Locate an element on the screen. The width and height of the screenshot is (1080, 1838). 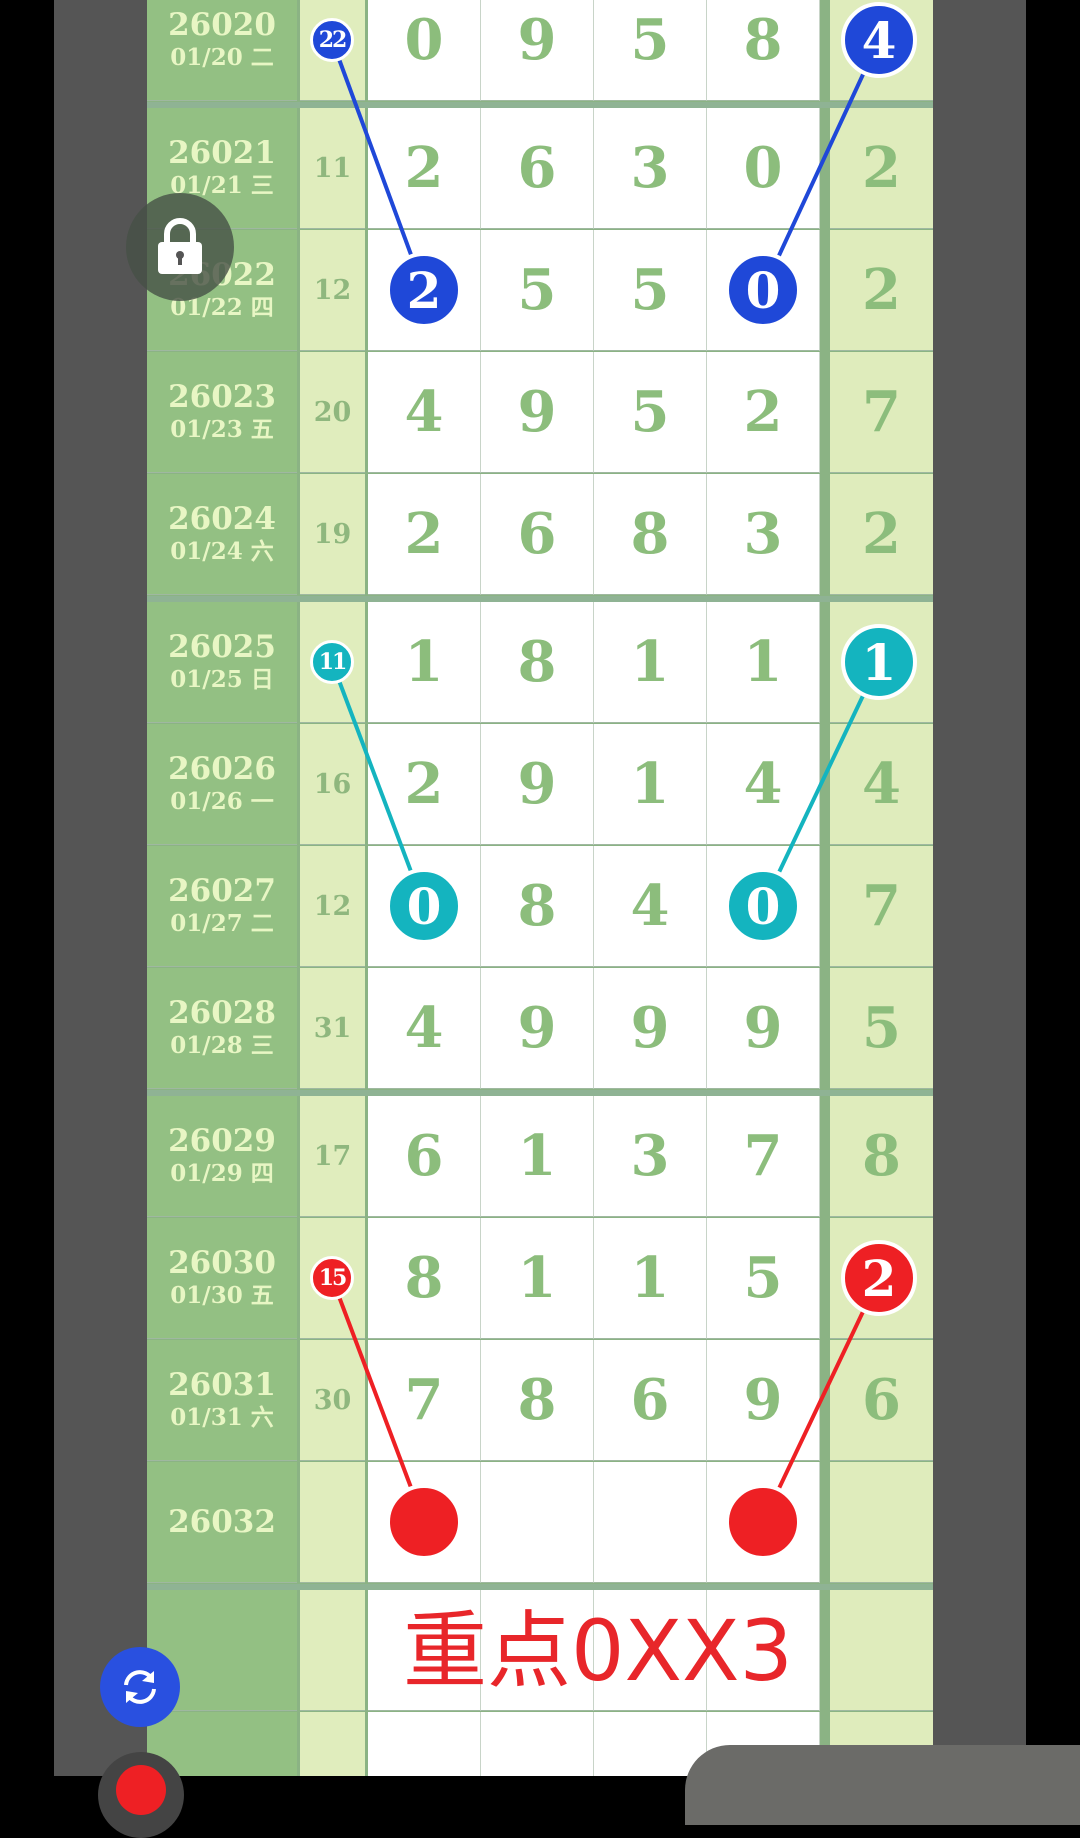
sum-cell: 31 is located at coordinates (332, 1028).